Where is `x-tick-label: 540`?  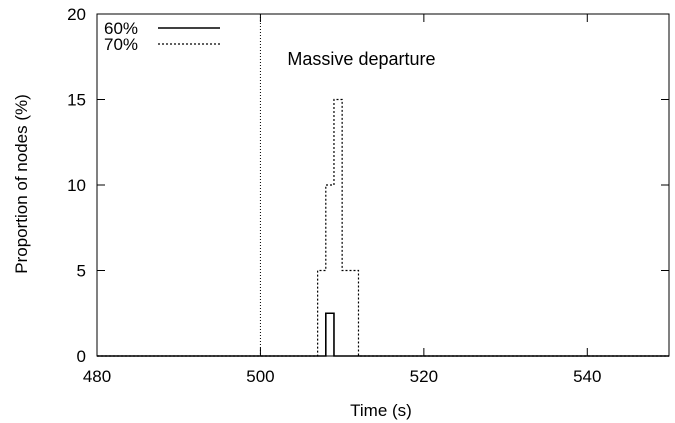 x-tick-label: 540 is located at coordinates (587, 376).